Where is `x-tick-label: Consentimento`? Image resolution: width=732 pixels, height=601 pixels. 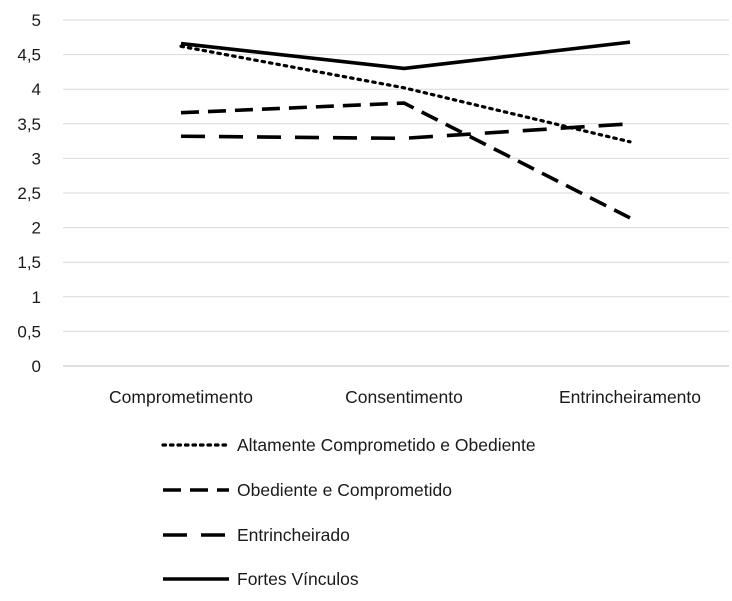
x-tick-label: Consentimento is located at coordinates (404, 397).